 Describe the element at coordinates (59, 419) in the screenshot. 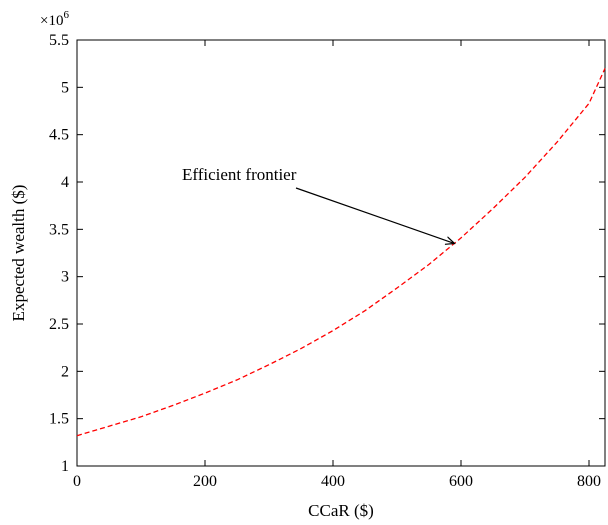

I see `y-tick-label: 1.5` at that location.